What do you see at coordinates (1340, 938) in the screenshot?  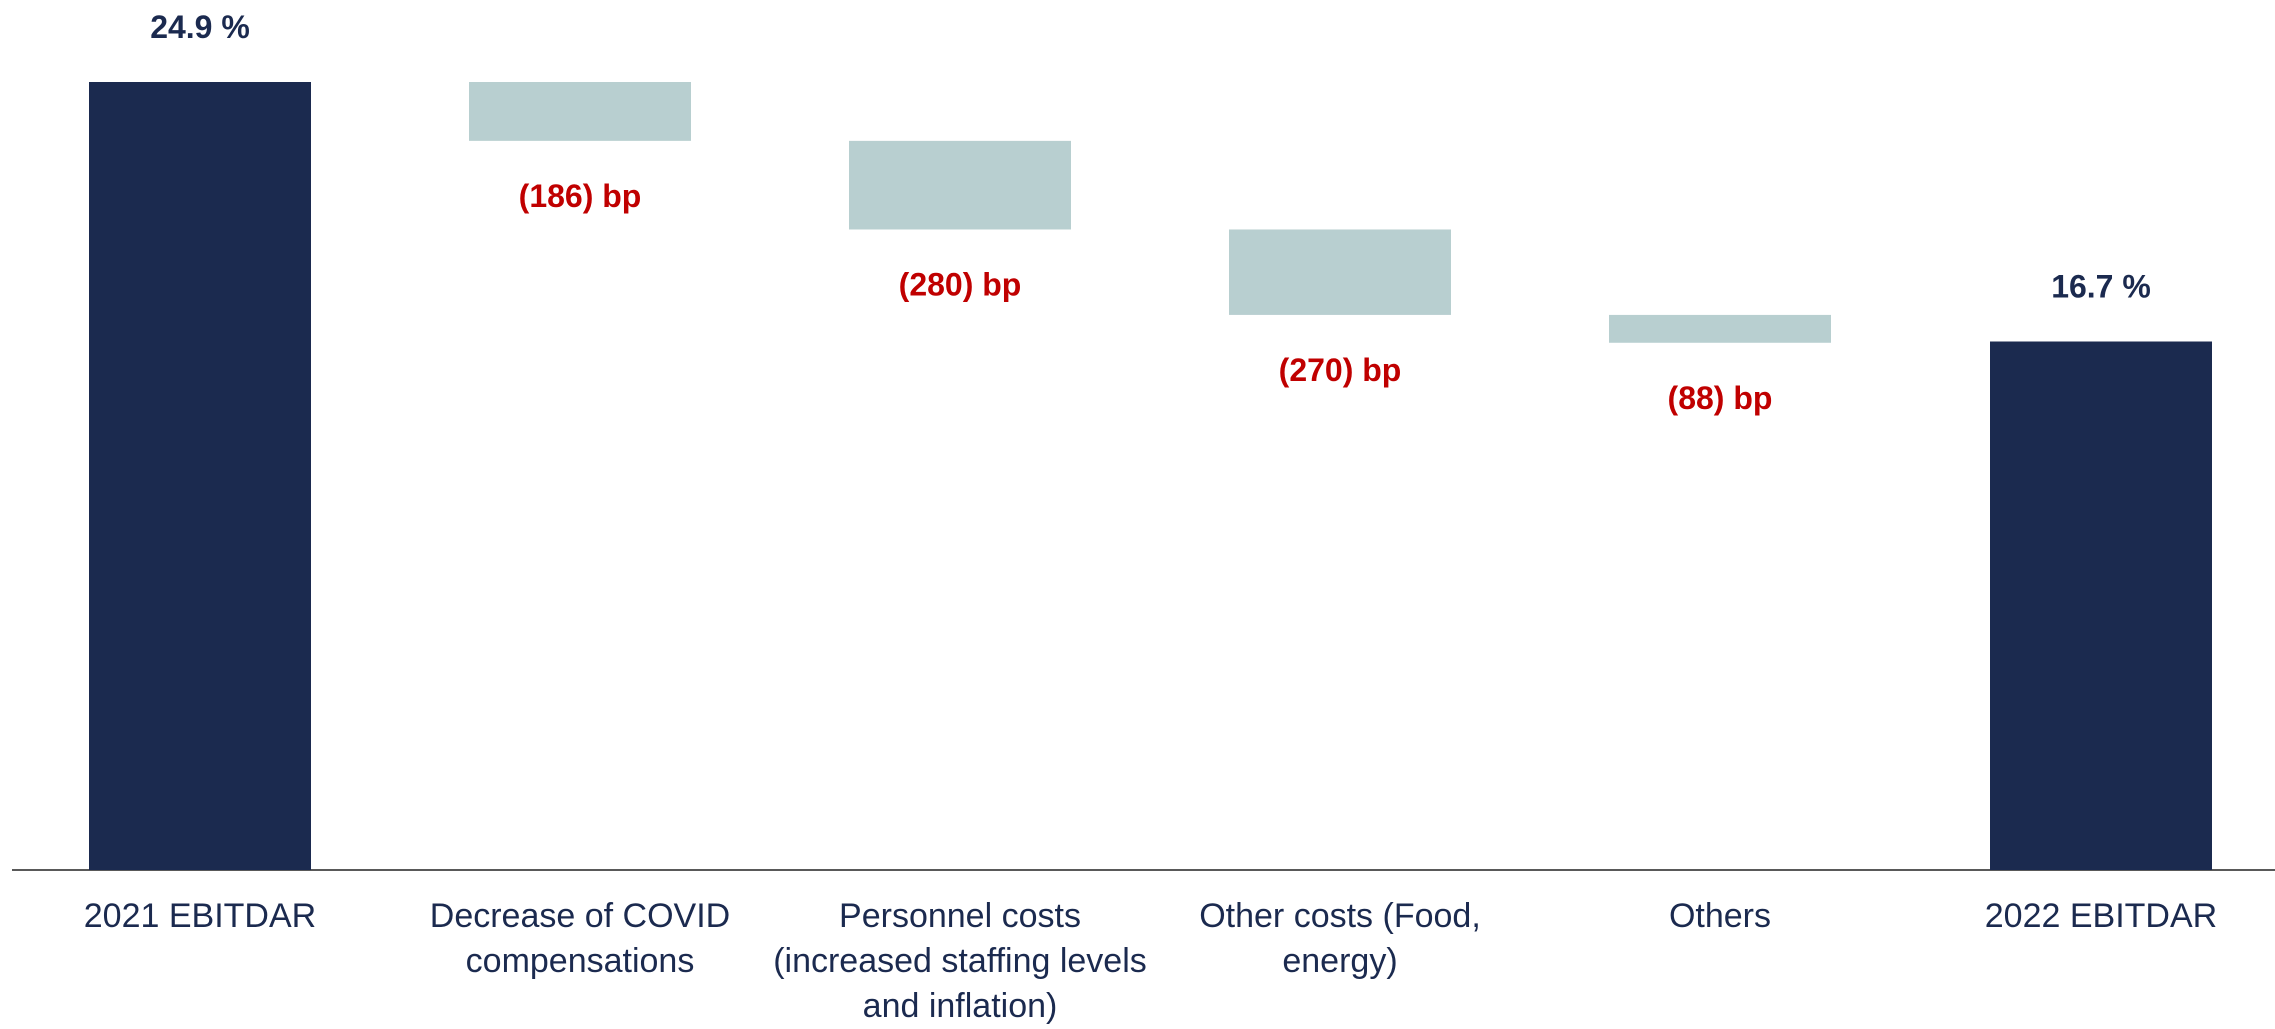 I see `category-label: Other costs (Food, energy)` at bounding box center [1340, 938].